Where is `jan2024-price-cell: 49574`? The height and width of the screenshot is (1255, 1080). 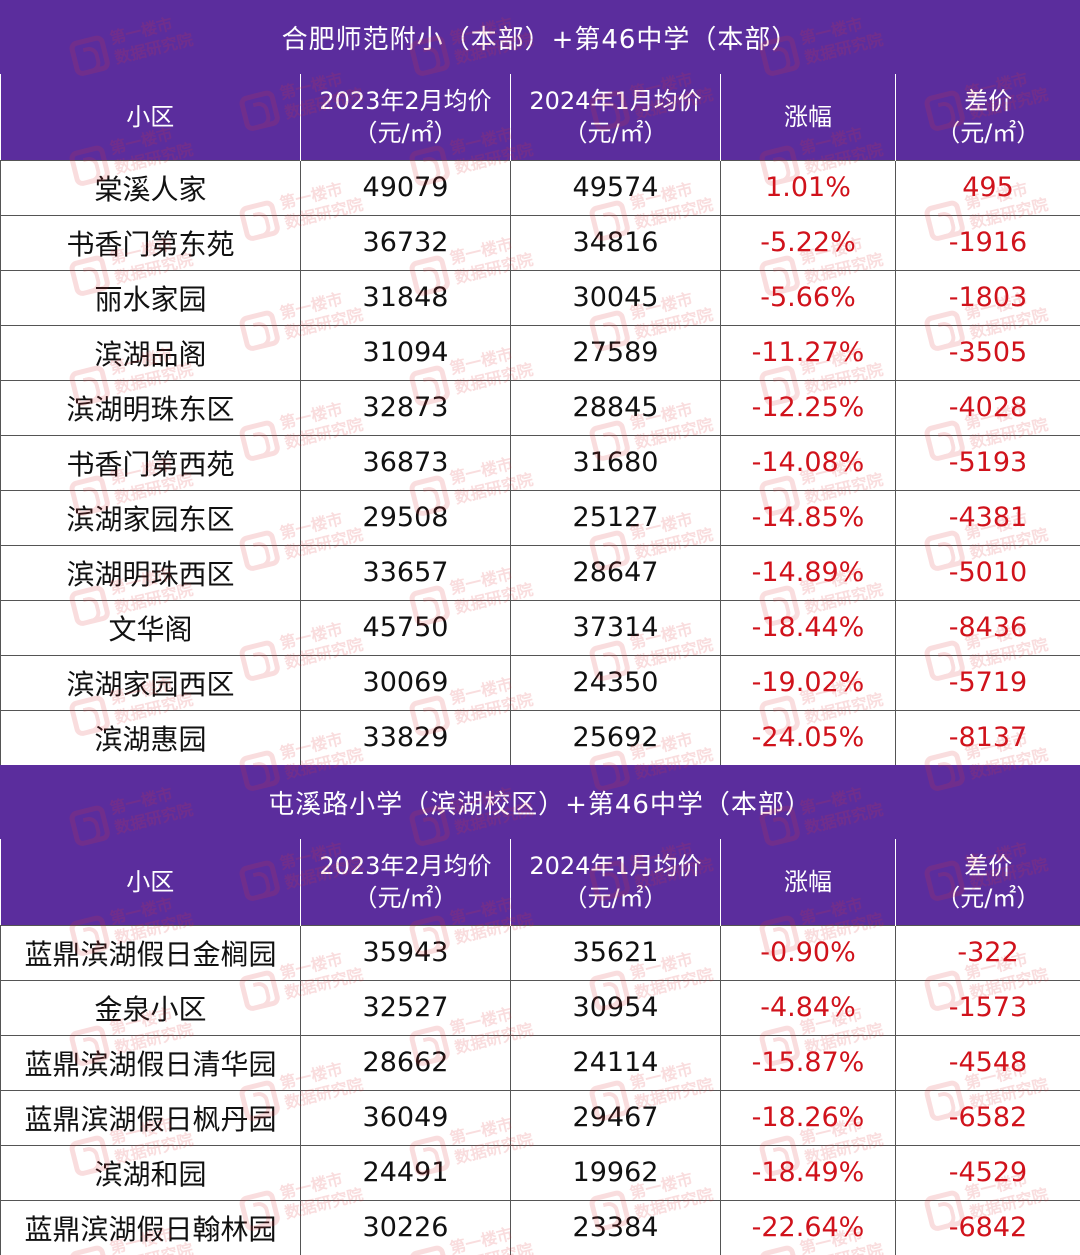
jan2024-price-cell: 49574 is located at coordinates (615, 187).